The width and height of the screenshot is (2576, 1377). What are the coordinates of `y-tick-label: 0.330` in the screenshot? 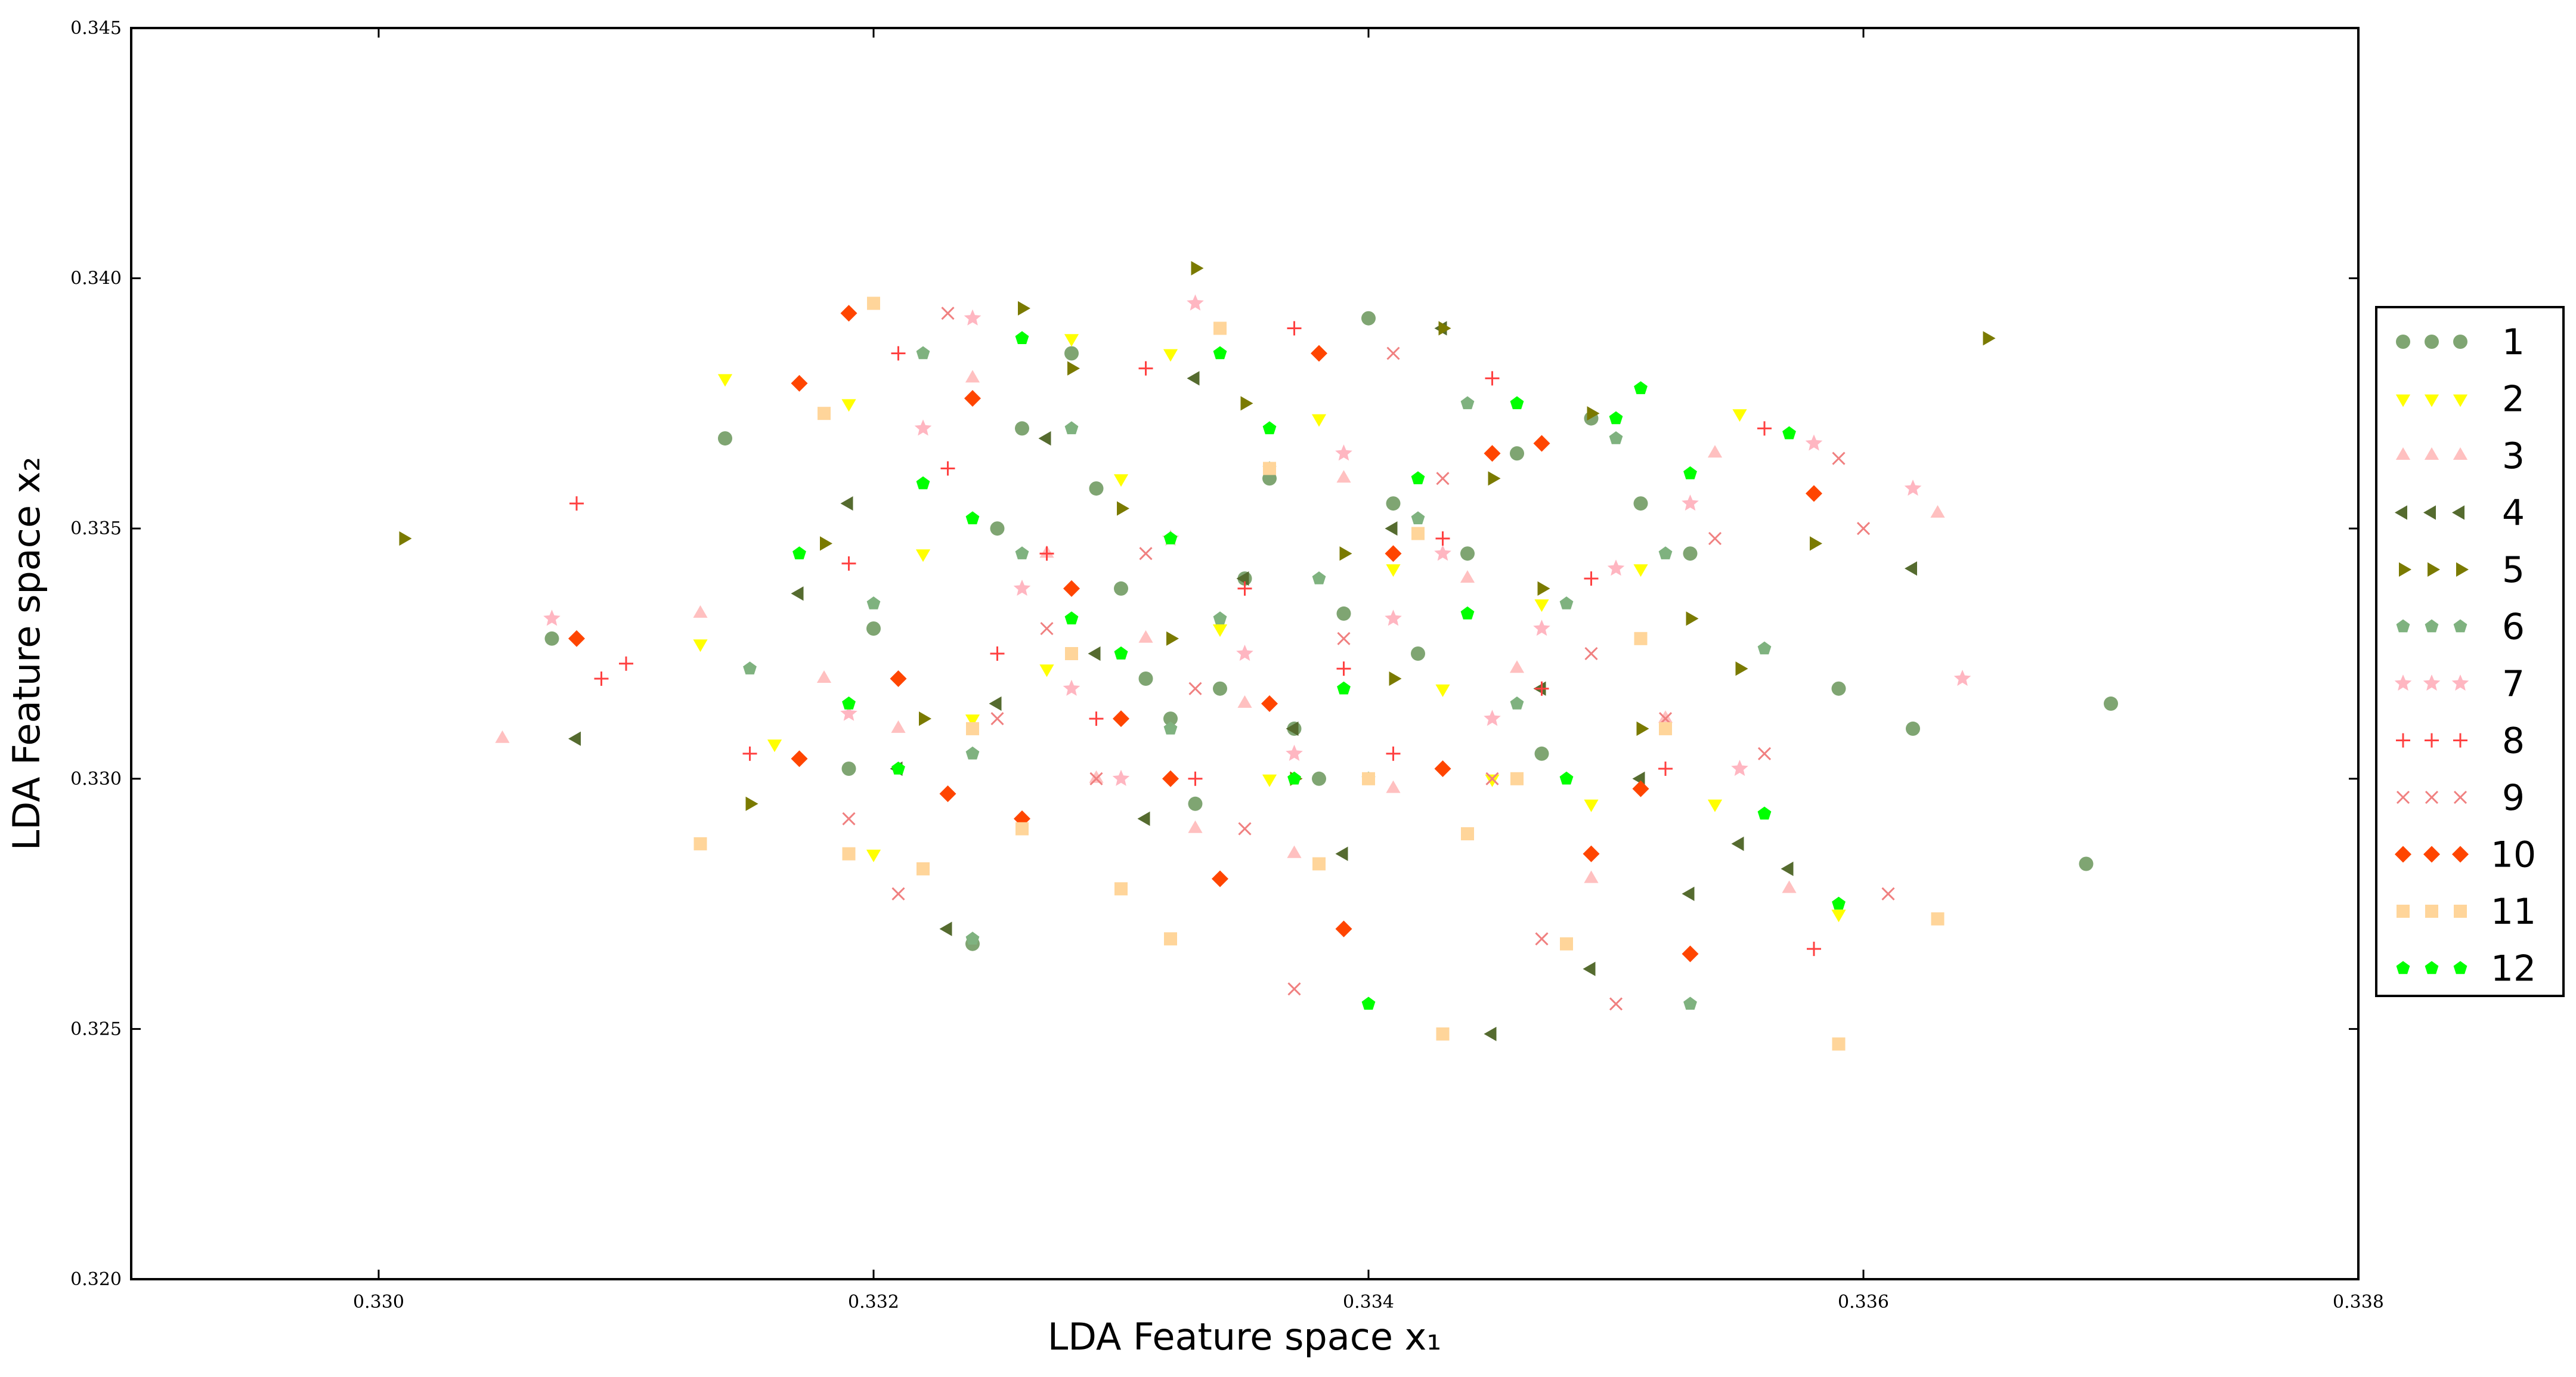 It's located at (96, 779).